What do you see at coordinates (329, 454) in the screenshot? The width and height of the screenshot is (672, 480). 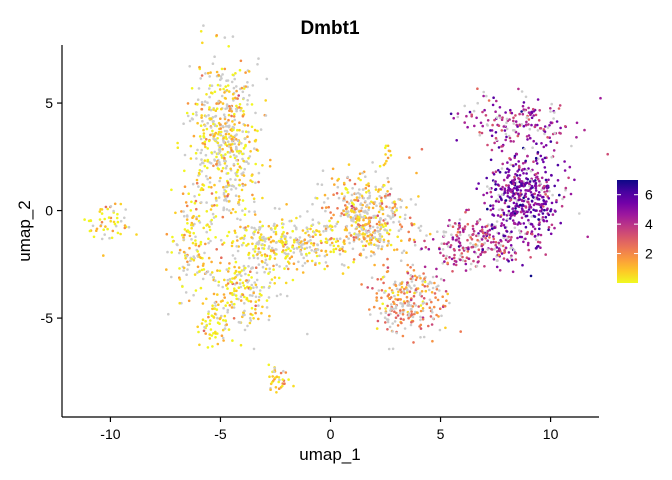 I see `x-axis-label: umap_1` at bounding box center [329, 454].